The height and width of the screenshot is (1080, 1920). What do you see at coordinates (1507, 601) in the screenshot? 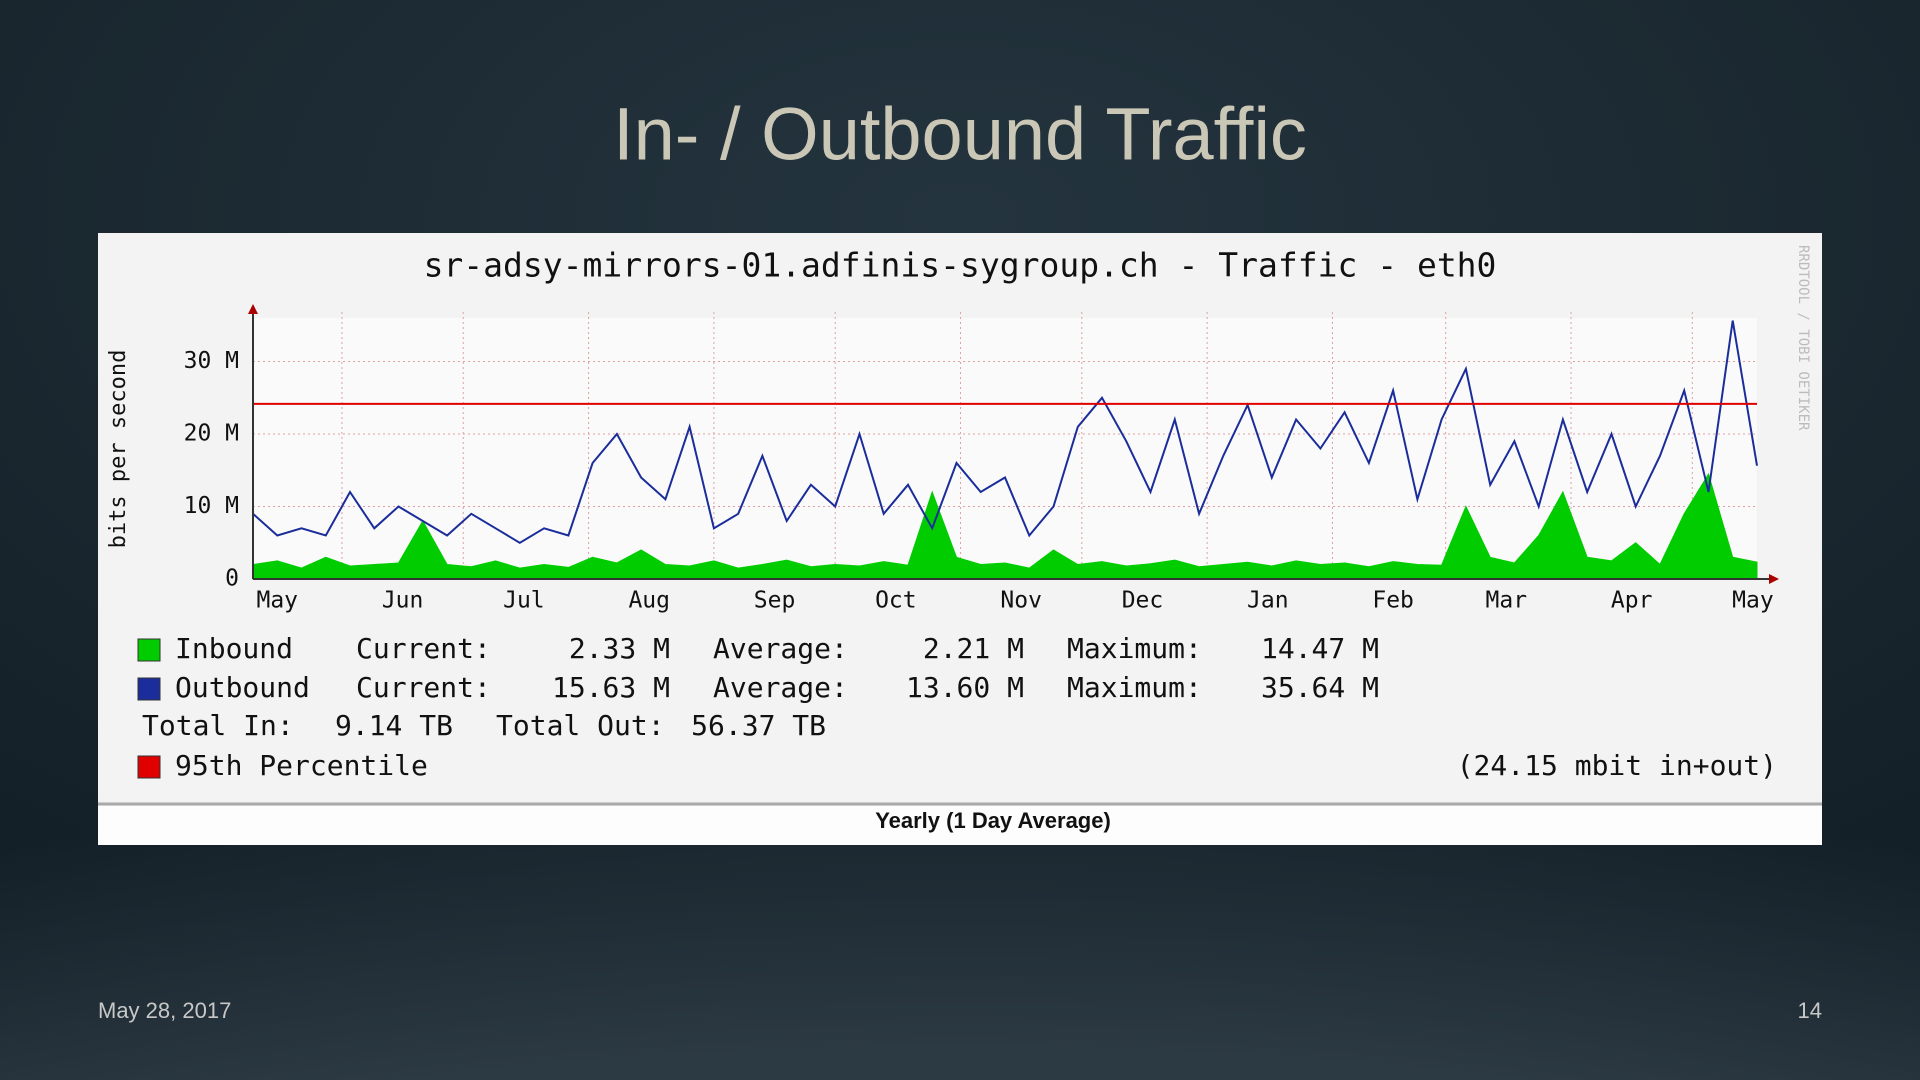
I see `x-tick-label: Mar` at bounding box center [1507, 601].